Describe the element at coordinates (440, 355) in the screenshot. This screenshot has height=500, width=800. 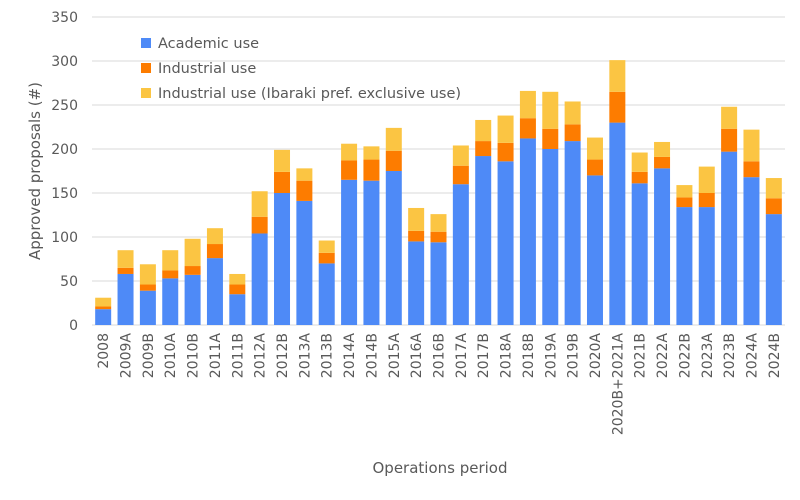
I see `x-tick-label: 2016B` at that location.